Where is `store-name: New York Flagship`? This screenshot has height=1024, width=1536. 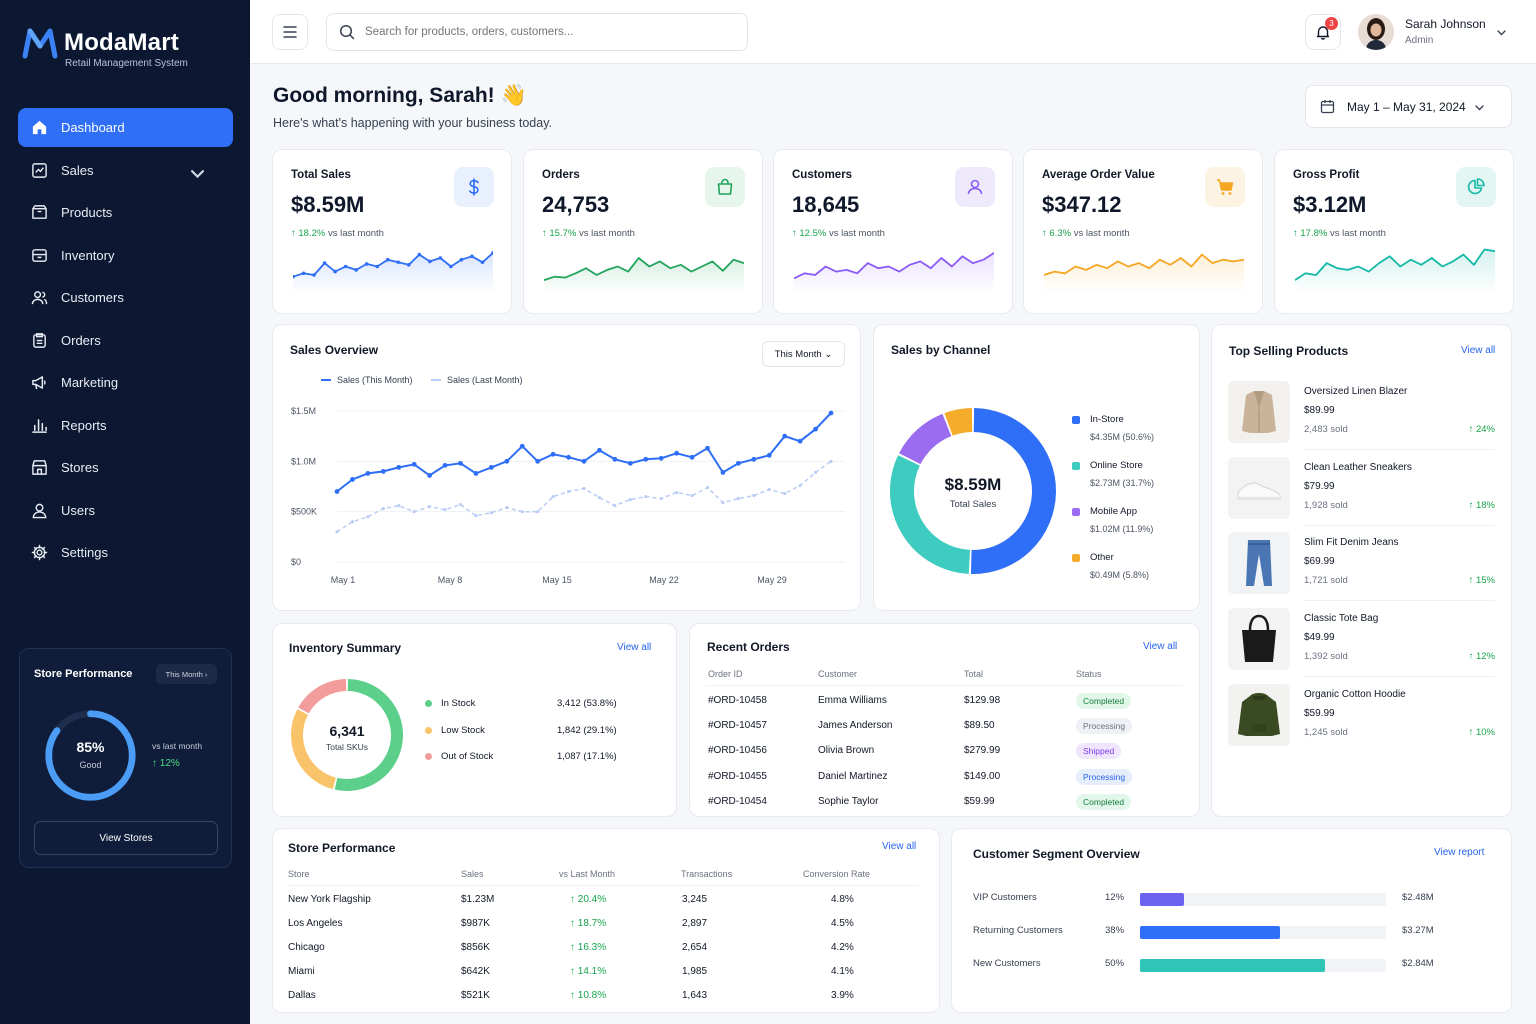 store-name: New York Flagship is located at coordinates (329, 899).